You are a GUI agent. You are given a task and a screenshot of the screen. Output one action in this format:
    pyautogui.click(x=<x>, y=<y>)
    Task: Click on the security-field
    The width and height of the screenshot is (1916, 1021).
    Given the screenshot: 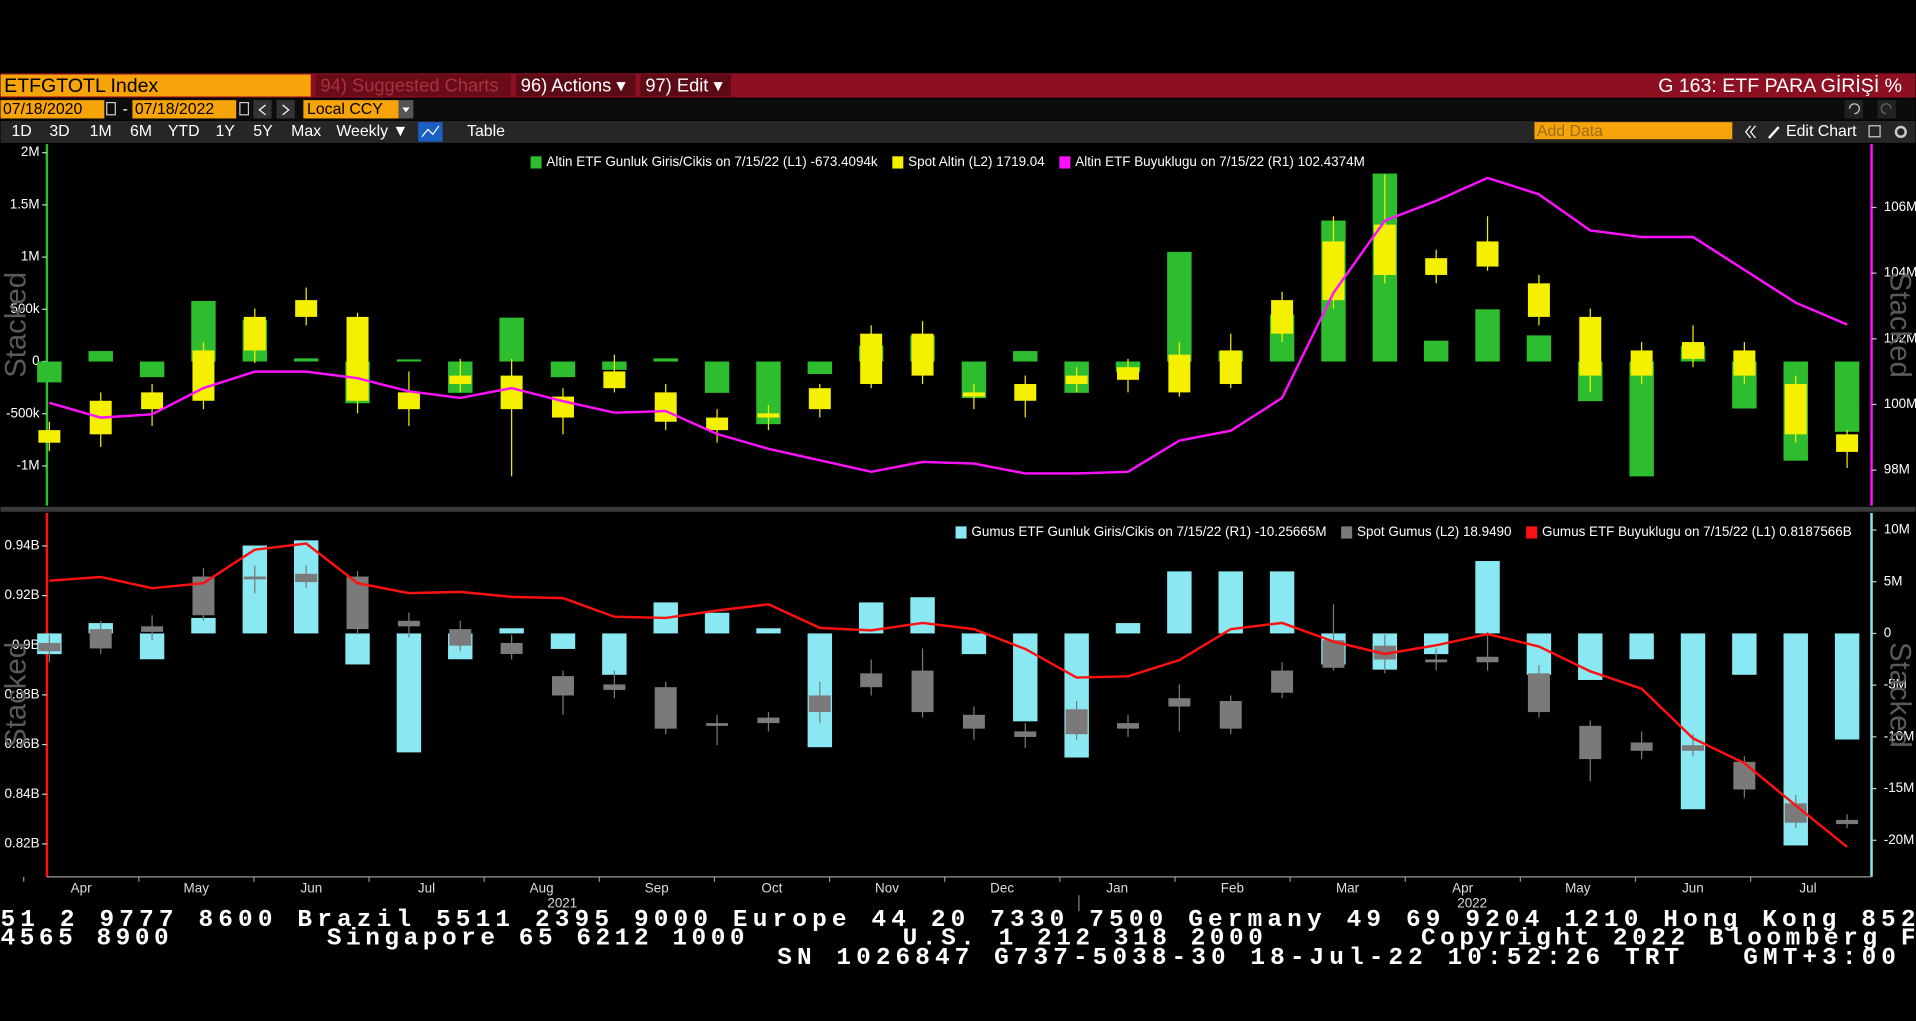 What is the action you would take?
    pyautogui.click(x=155, y=85)
    